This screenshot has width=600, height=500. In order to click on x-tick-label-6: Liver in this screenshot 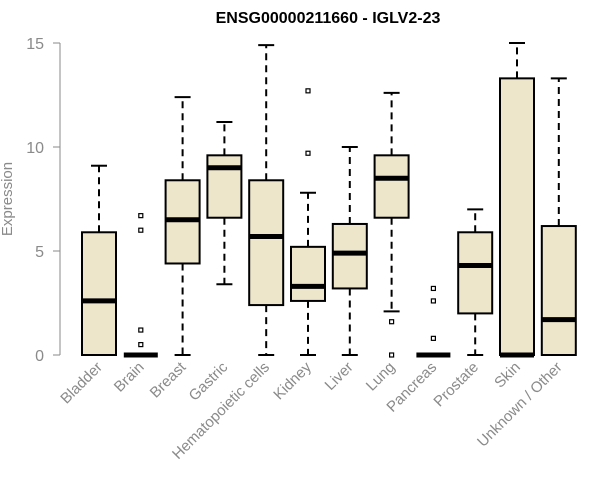, I will do `click(339, 376)`.